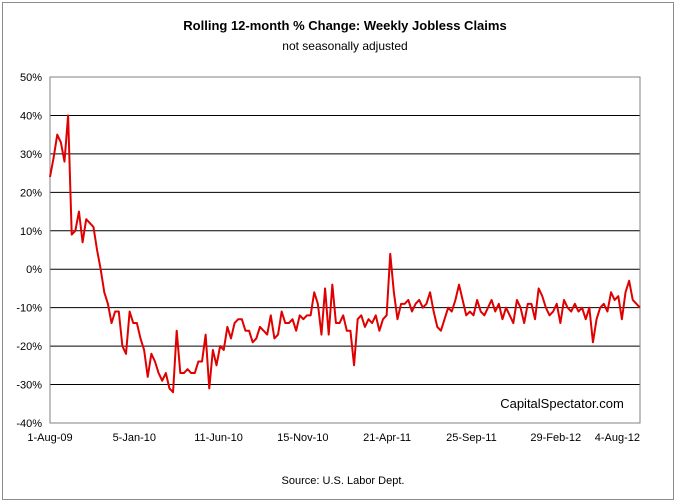 The height and width of the screenshot is (504, 678). What do you see at coordinates (34, 270) in the screenshot?
I see `y-tick-label: 0%` at bounding box center [34, 270].